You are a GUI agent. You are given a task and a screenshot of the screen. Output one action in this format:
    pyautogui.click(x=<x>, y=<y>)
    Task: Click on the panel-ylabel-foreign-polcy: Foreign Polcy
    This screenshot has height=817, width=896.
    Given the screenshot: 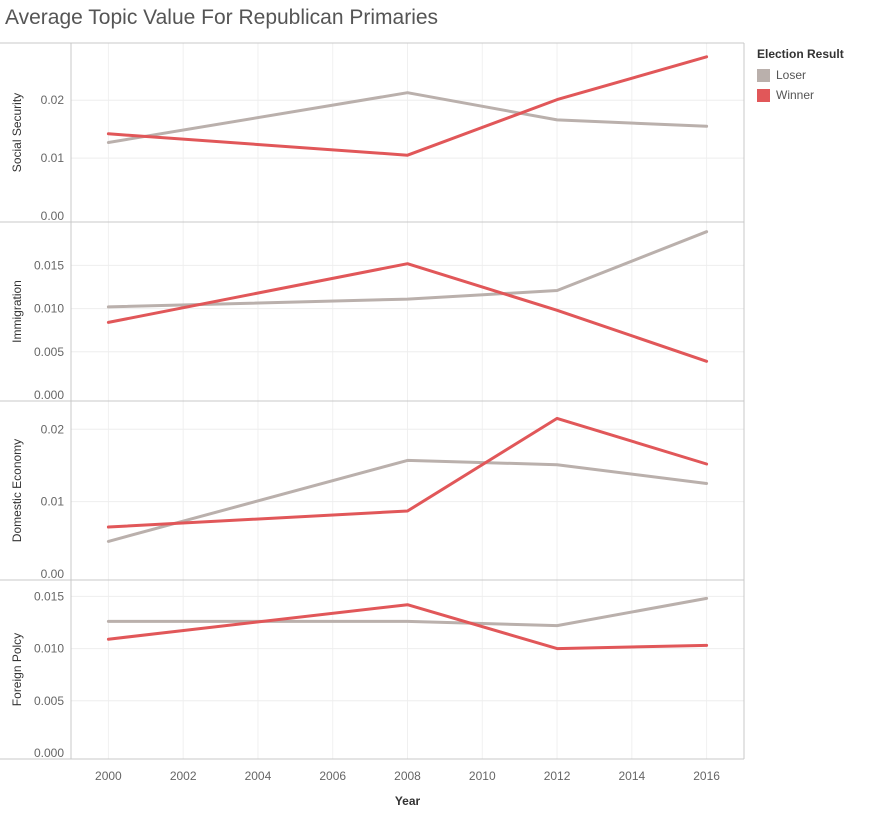 What is the action you would take?
    pyautogui.click(x=17, y=669)
    